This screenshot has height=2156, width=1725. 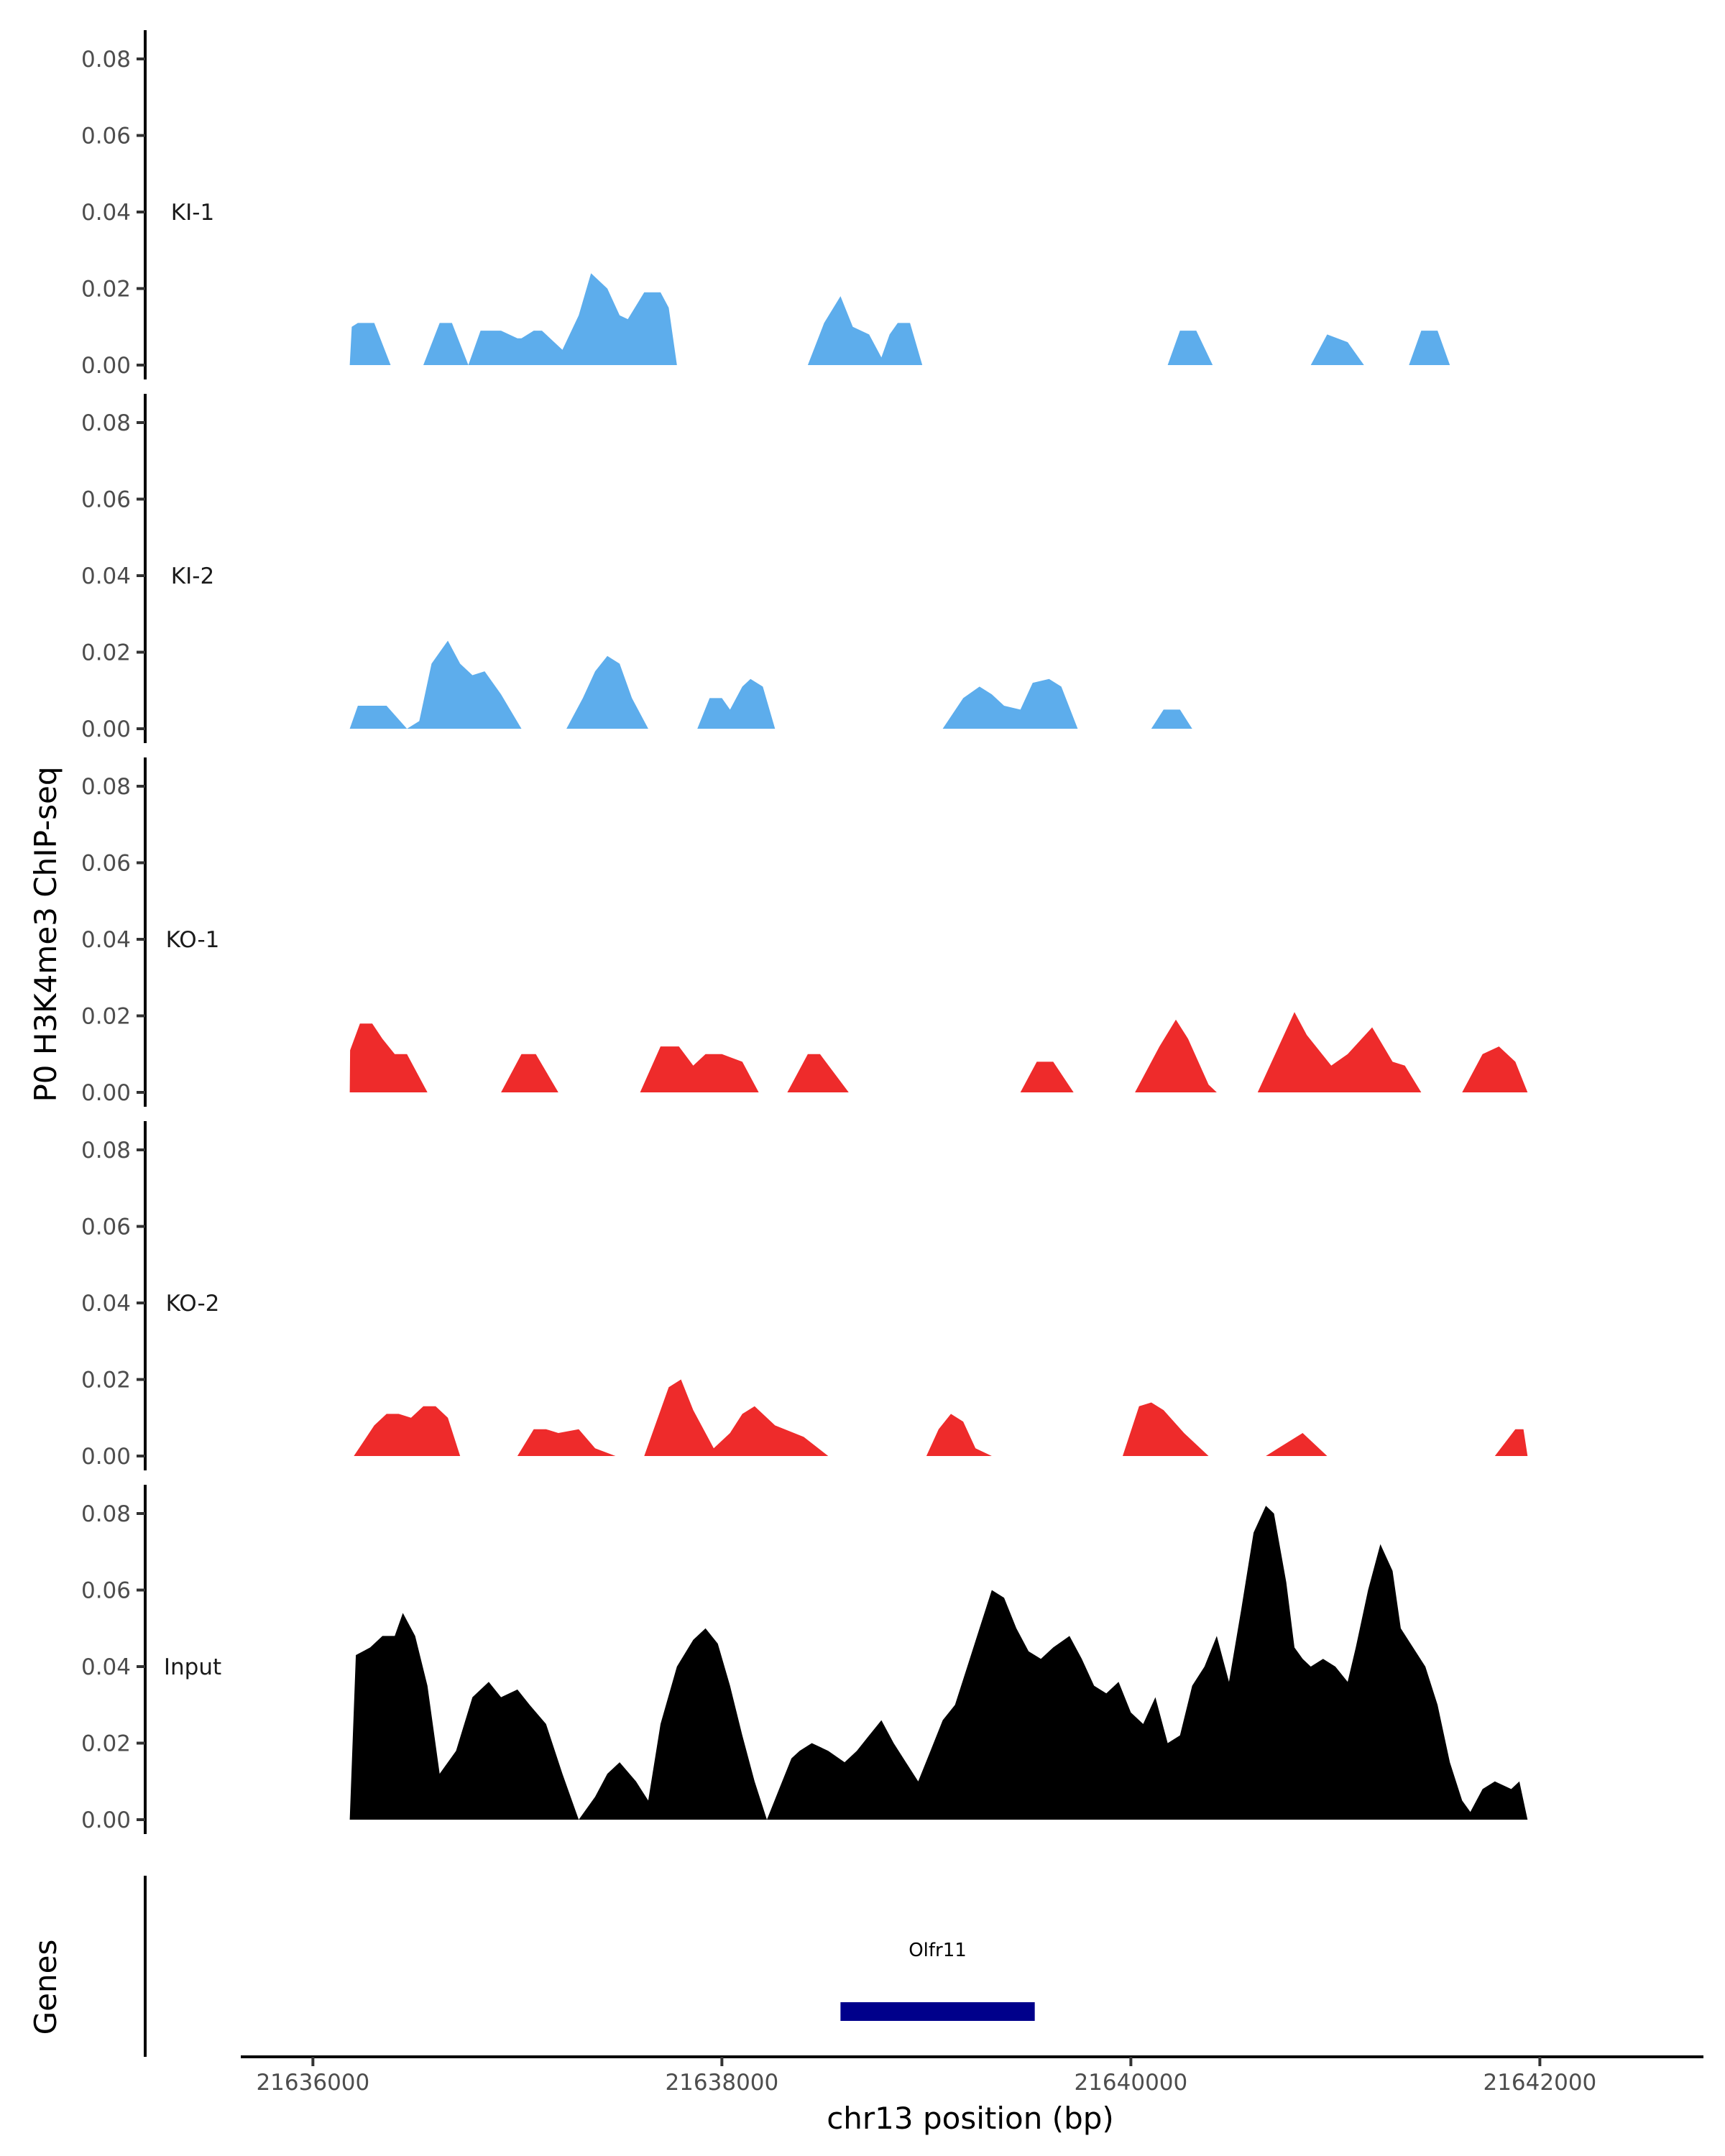 What do you see at coordinates (721, 2083) in the screenshot?
I see `x-tick-label: 21638000` at bounding box center [721, 2083].